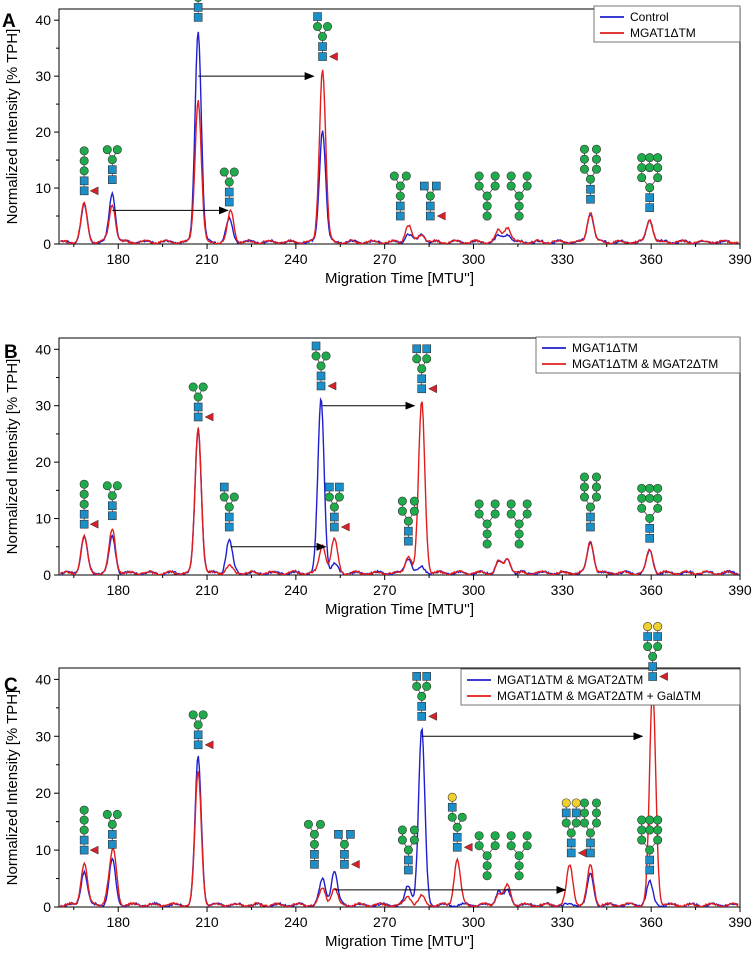  I want to click on legend: MGAT1ΔTM MGAT1ΔTM & MGAT2ΔTM, so click(638, 355).